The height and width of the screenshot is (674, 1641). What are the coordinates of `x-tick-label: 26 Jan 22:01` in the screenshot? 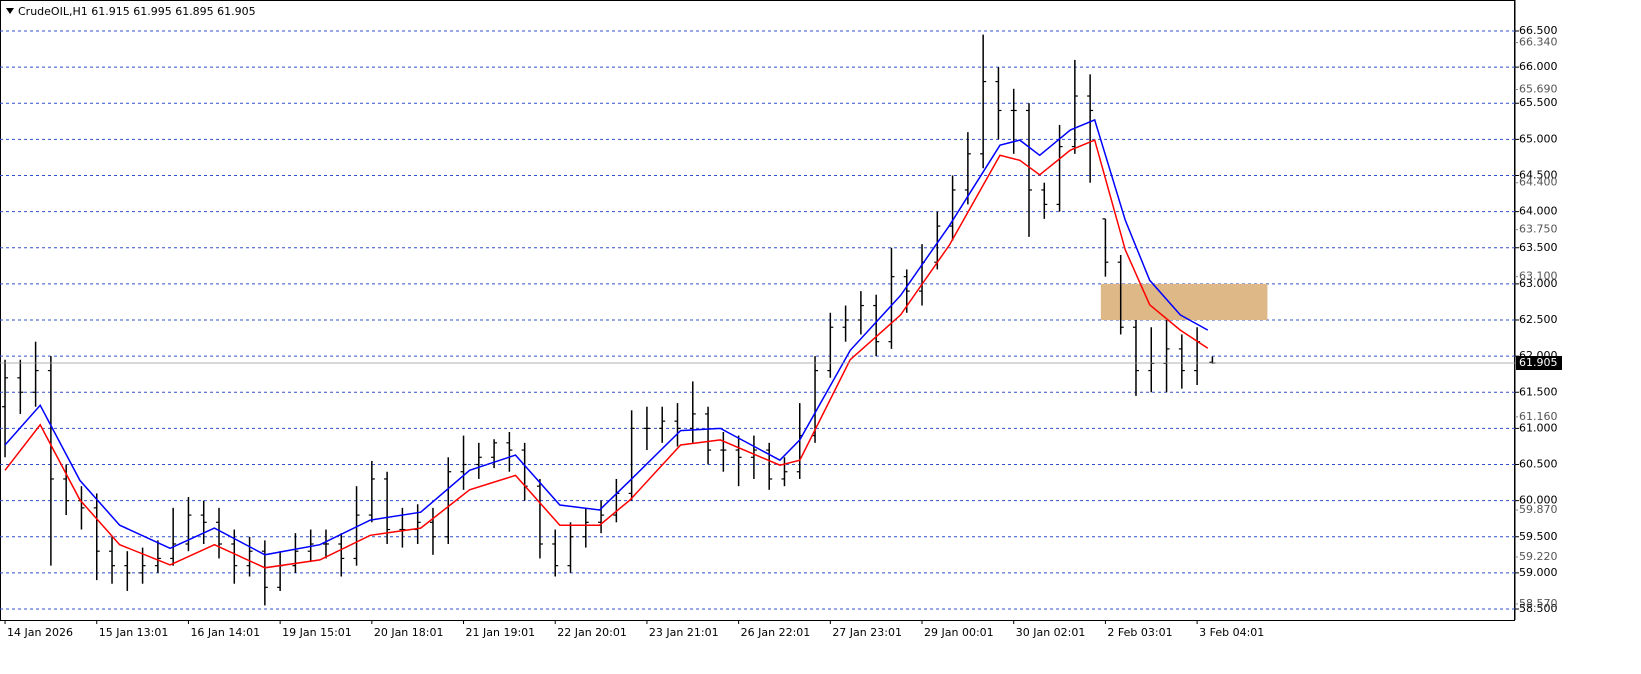 It's located at (776, 632).